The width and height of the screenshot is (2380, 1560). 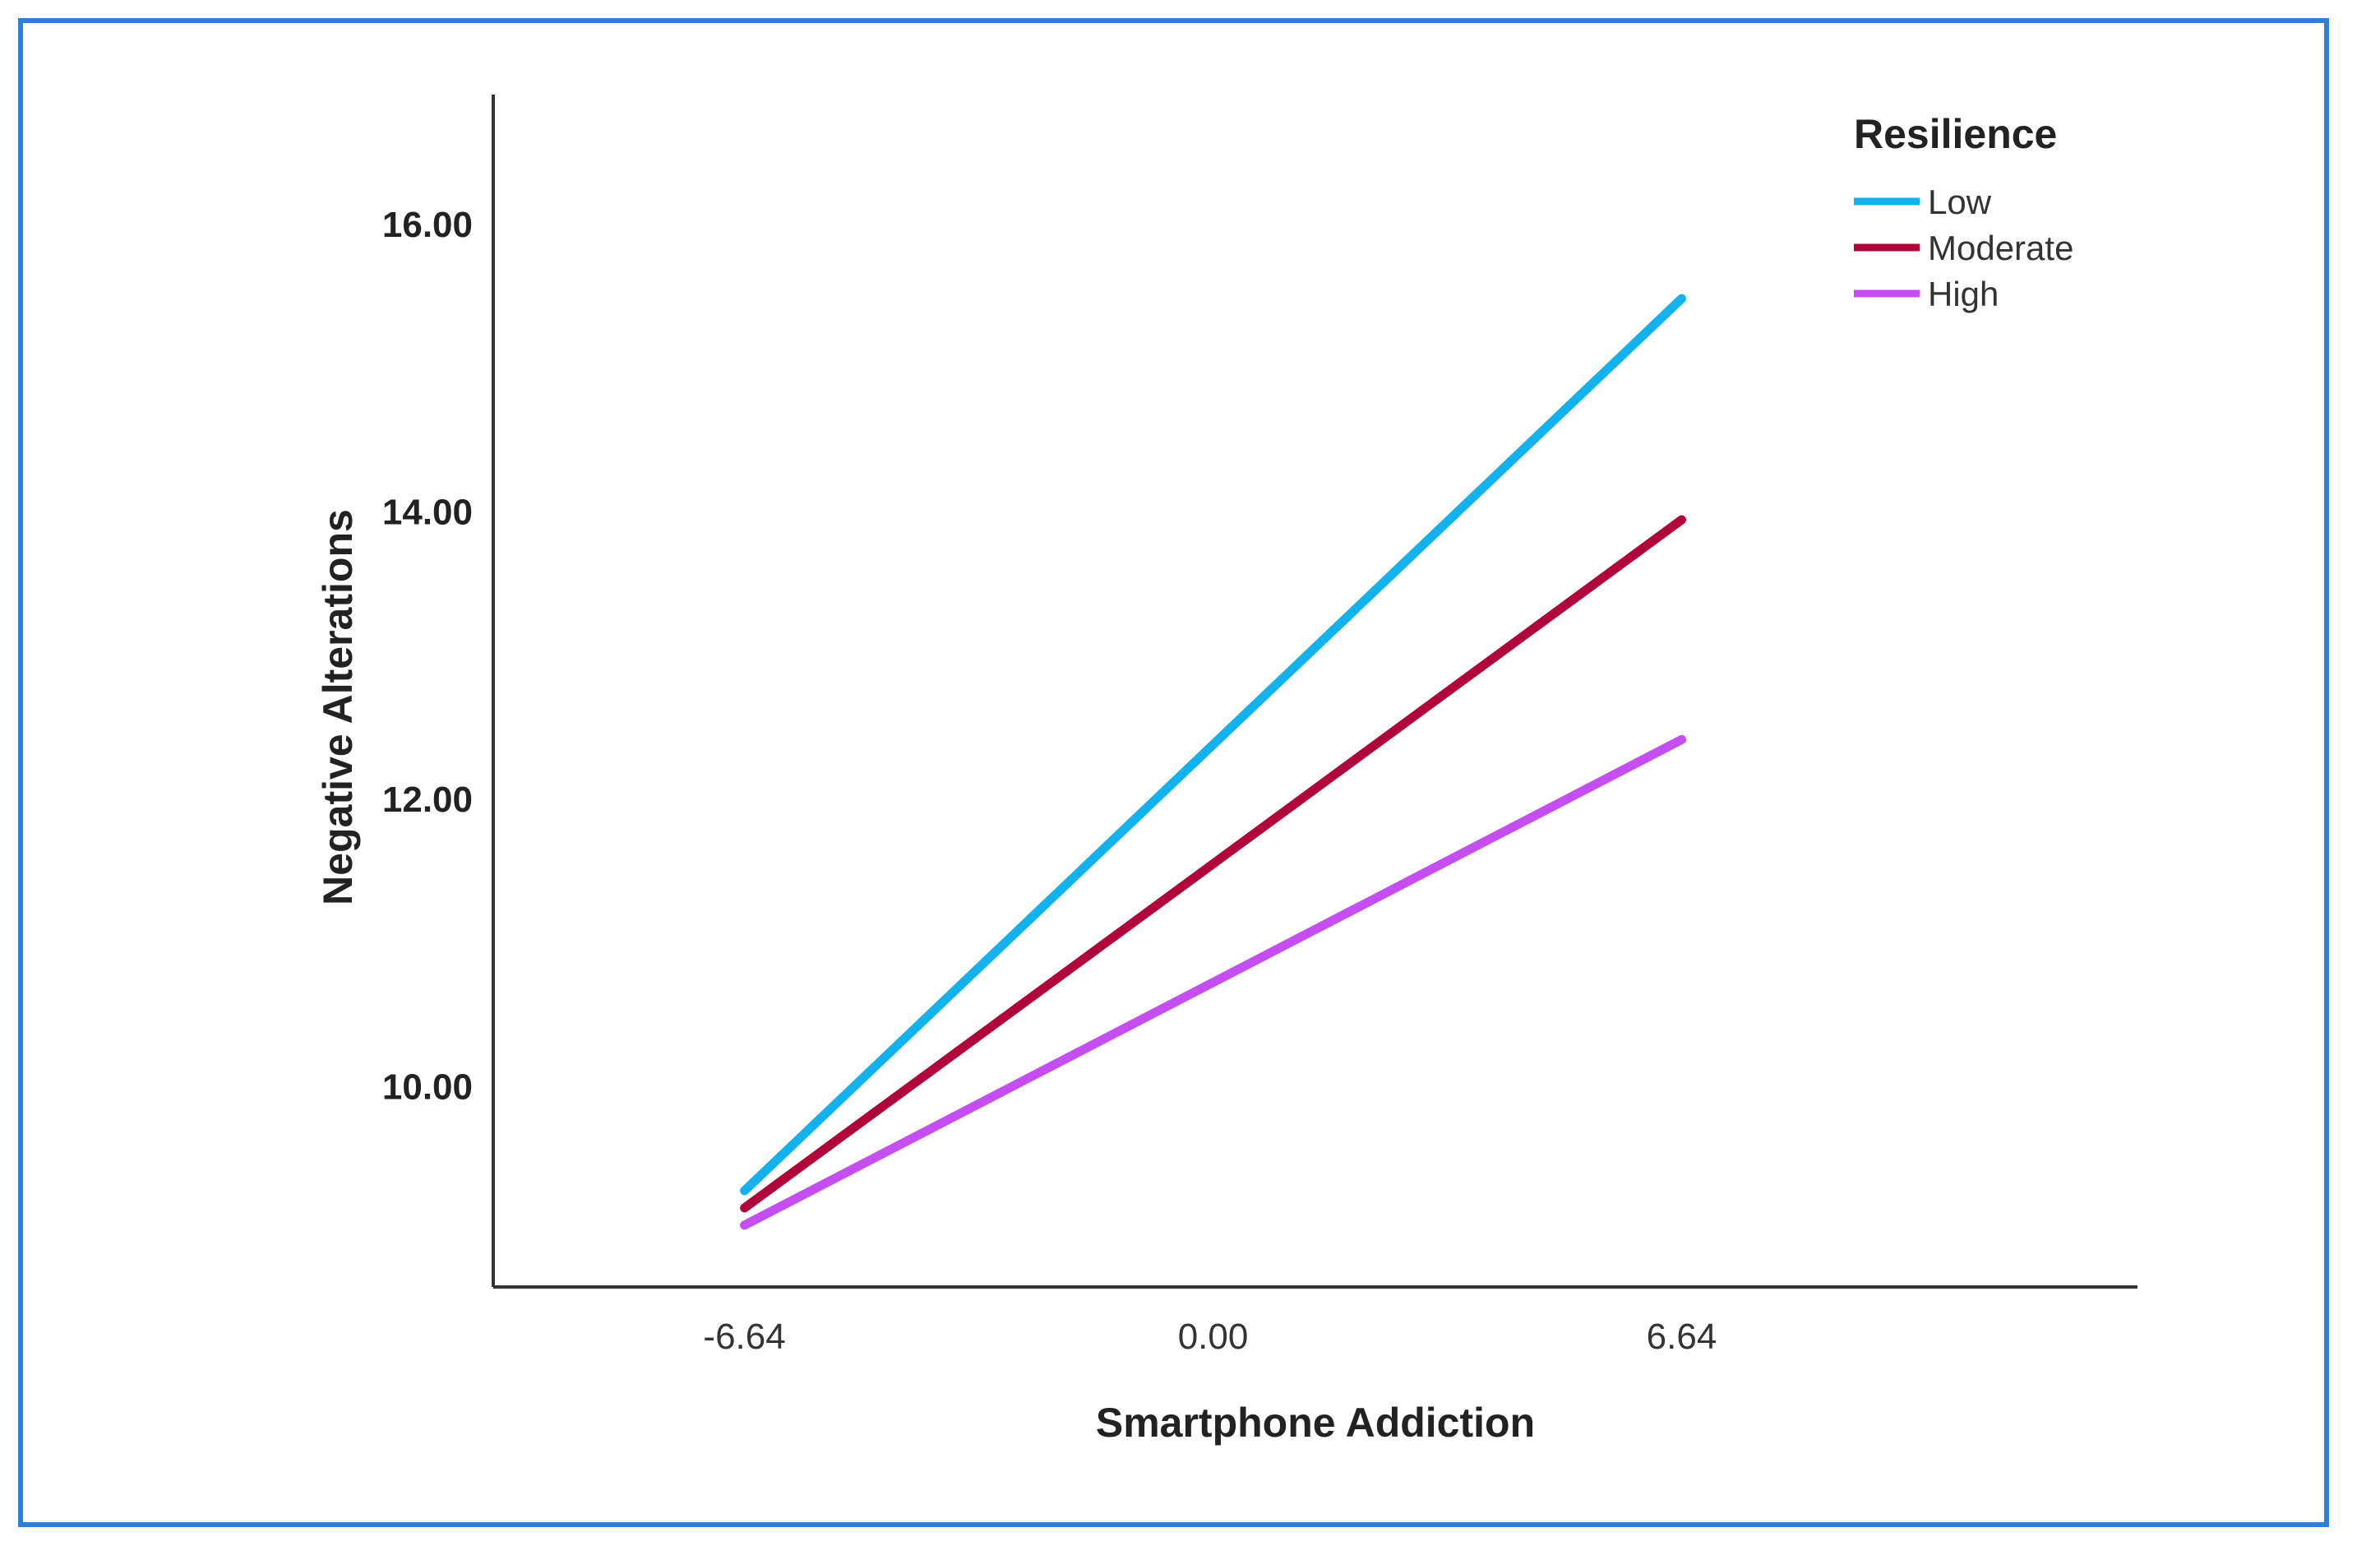 I want to click on y-tick-label: 16.00, so click(x=427, y=225).